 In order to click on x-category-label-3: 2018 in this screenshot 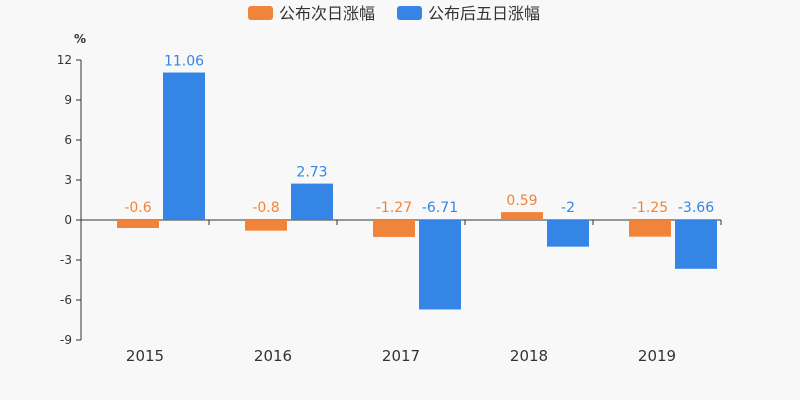, I will do `click(529, 356)`.